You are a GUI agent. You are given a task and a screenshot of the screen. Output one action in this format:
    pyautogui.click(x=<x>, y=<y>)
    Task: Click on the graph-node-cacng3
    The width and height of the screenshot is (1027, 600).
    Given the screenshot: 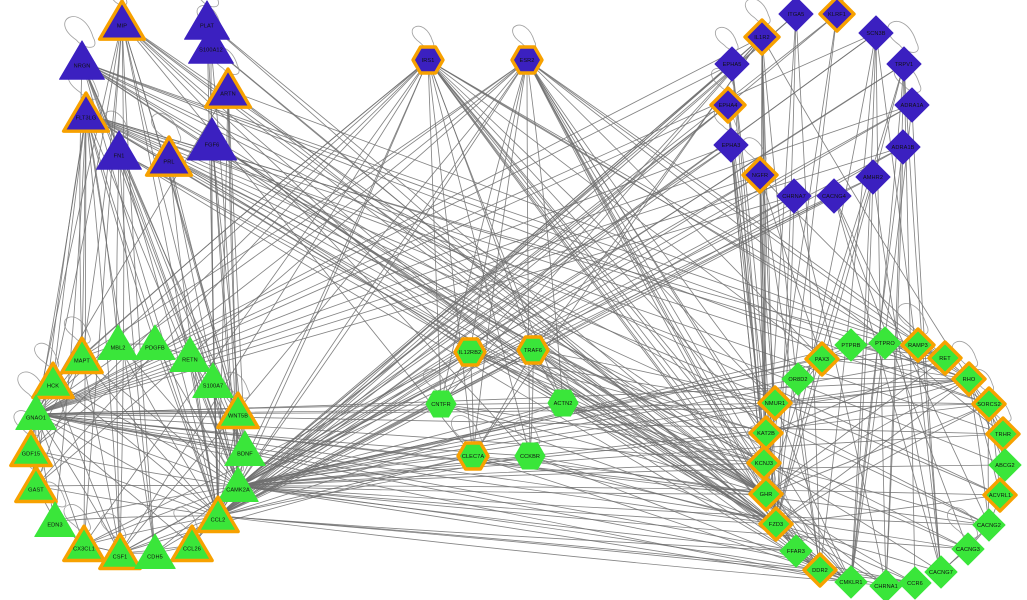 What is the action you would take?
    pyautogui.click(x=968, y=549)
    